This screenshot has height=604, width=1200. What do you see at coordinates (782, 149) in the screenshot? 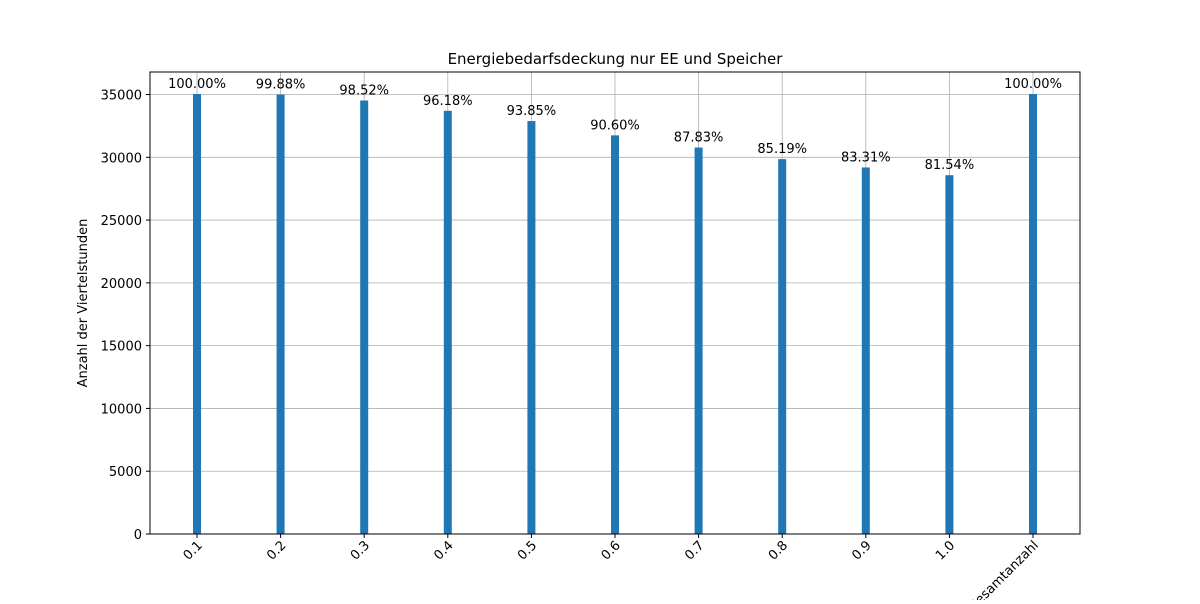
I see `data-label: 85.19%` at bounding box center [782, 149].